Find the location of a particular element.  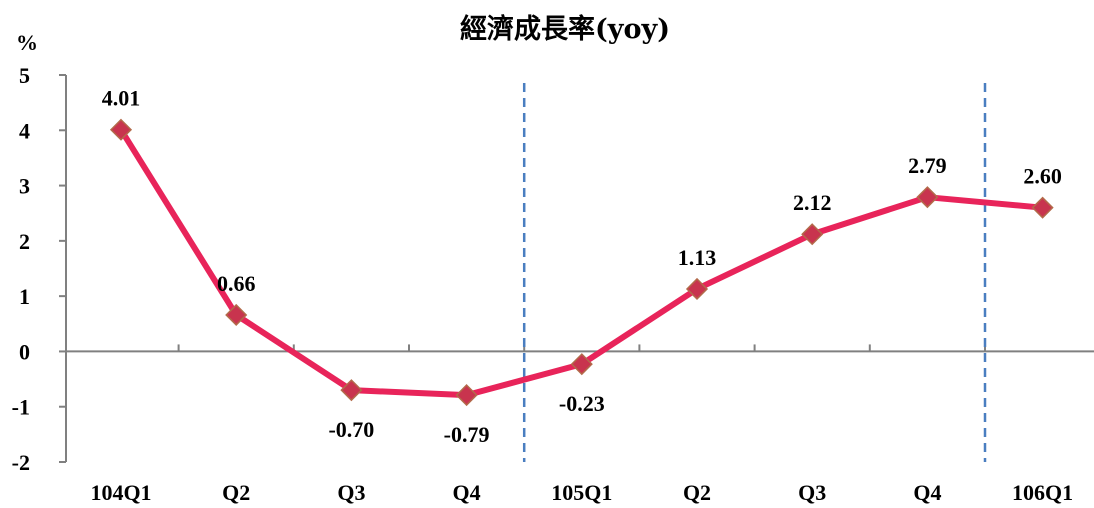

x-tick-label: 106Q1 is located at coordinates (1042, 492).